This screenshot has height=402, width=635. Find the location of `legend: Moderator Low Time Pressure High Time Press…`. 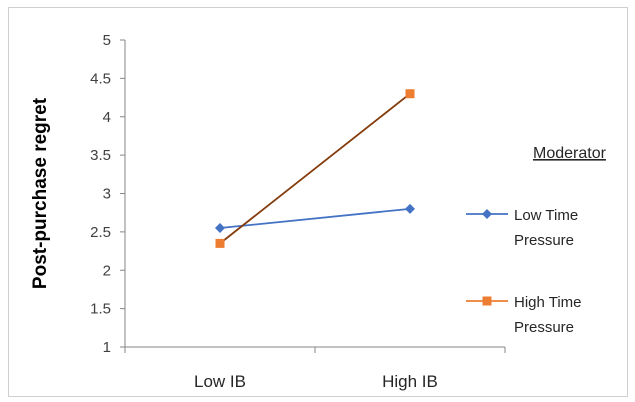

legend: Moderator Low Time Pressure High Time Press… is located at coordinates (536, 240).